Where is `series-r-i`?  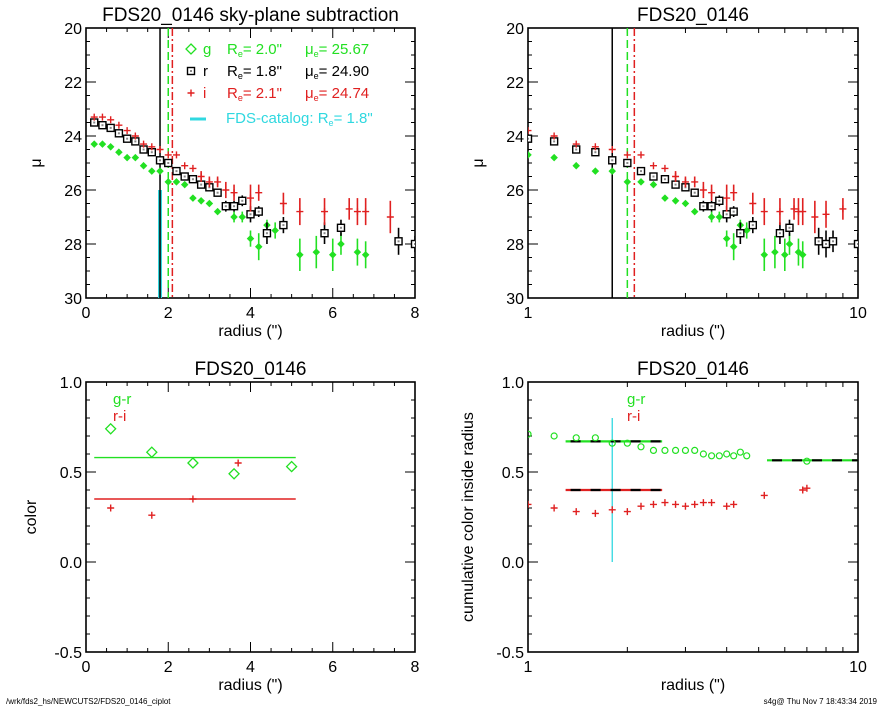 series-r-i is located at coordinates (669, 500).